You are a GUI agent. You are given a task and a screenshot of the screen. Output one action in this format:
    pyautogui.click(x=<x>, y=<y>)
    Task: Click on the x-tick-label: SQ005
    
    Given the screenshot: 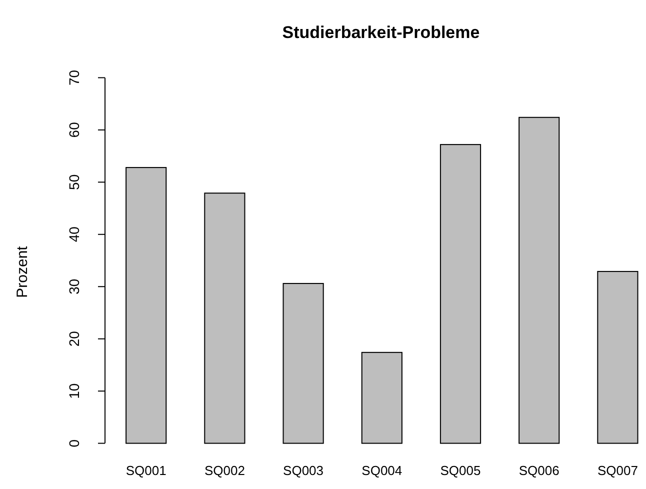 What is the action you would take?
    pyautogui.click(x=460, y=470)
    